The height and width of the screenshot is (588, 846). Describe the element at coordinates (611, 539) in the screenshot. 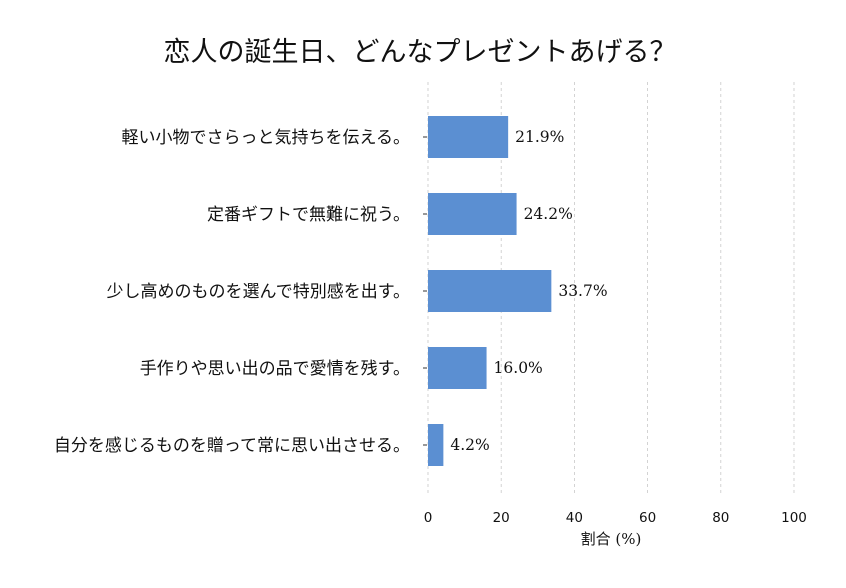

I see `x-axis-label: 割合 (%)` at that location.